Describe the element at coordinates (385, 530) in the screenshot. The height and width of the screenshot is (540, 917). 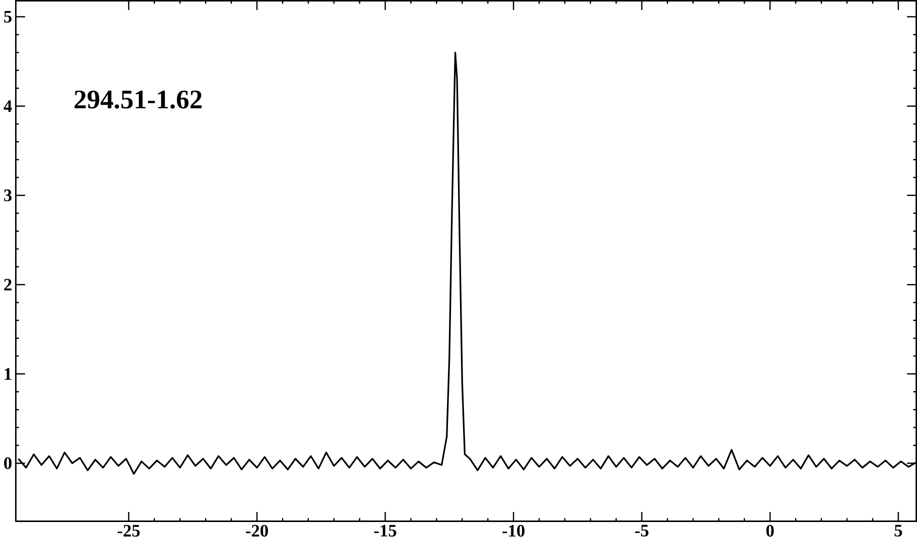
I see `x-tick-label: -15` at that location.